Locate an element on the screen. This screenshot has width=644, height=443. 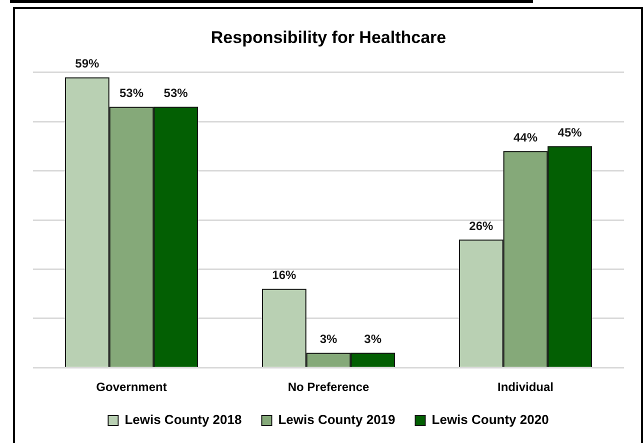
x-tick-label: Individual is located at coordinates (525, 387).